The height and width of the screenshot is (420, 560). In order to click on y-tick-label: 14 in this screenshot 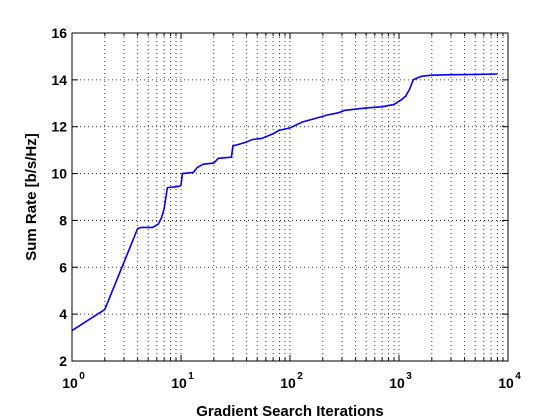, I will do `click(59, 80)`.